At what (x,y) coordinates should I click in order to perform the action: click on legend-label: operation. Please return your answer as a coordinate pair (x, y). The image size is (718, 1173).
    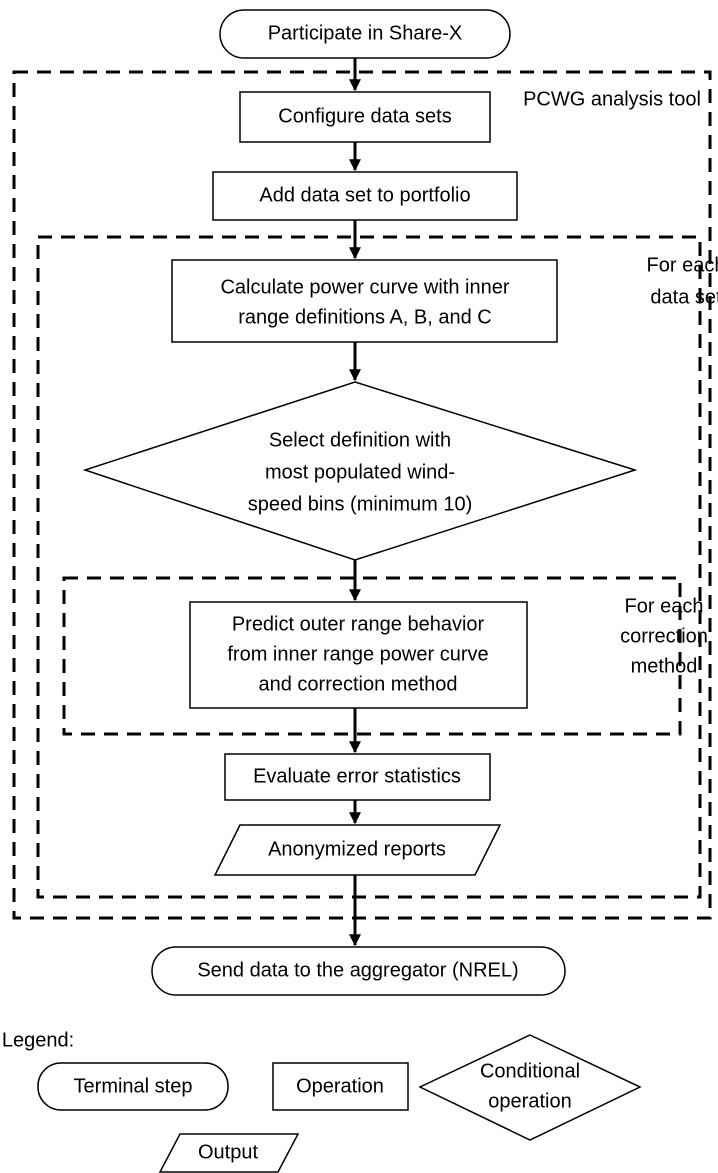
    Looking at the image, I should click on (529, 1101).